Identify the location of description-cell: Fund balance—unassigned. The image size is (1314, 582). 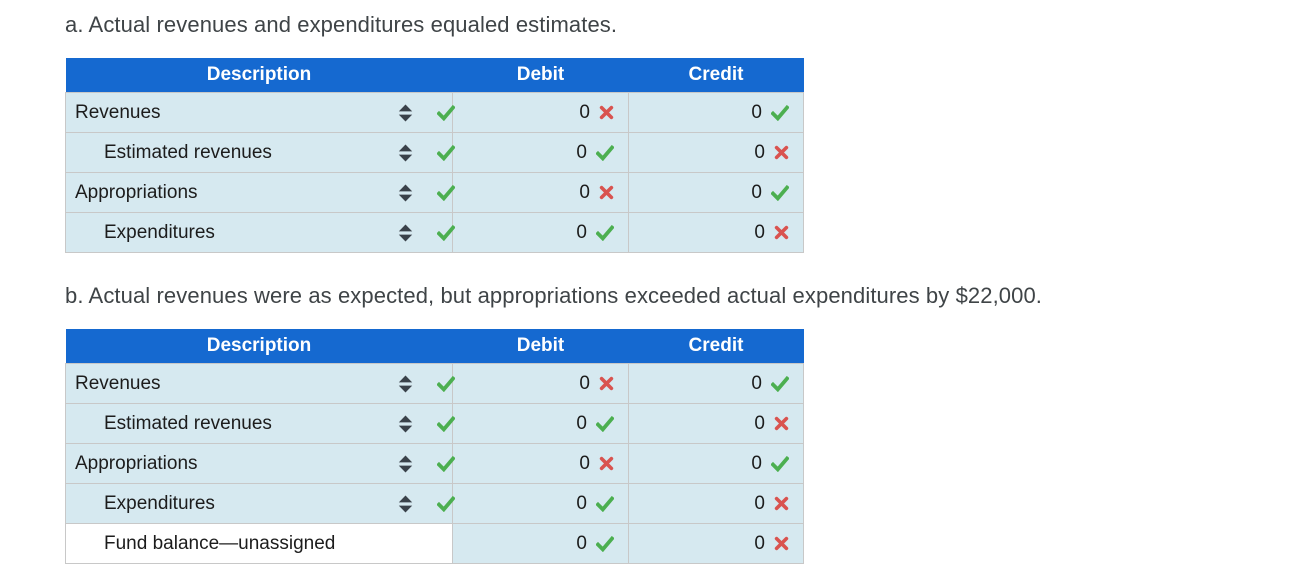
(259, 543).